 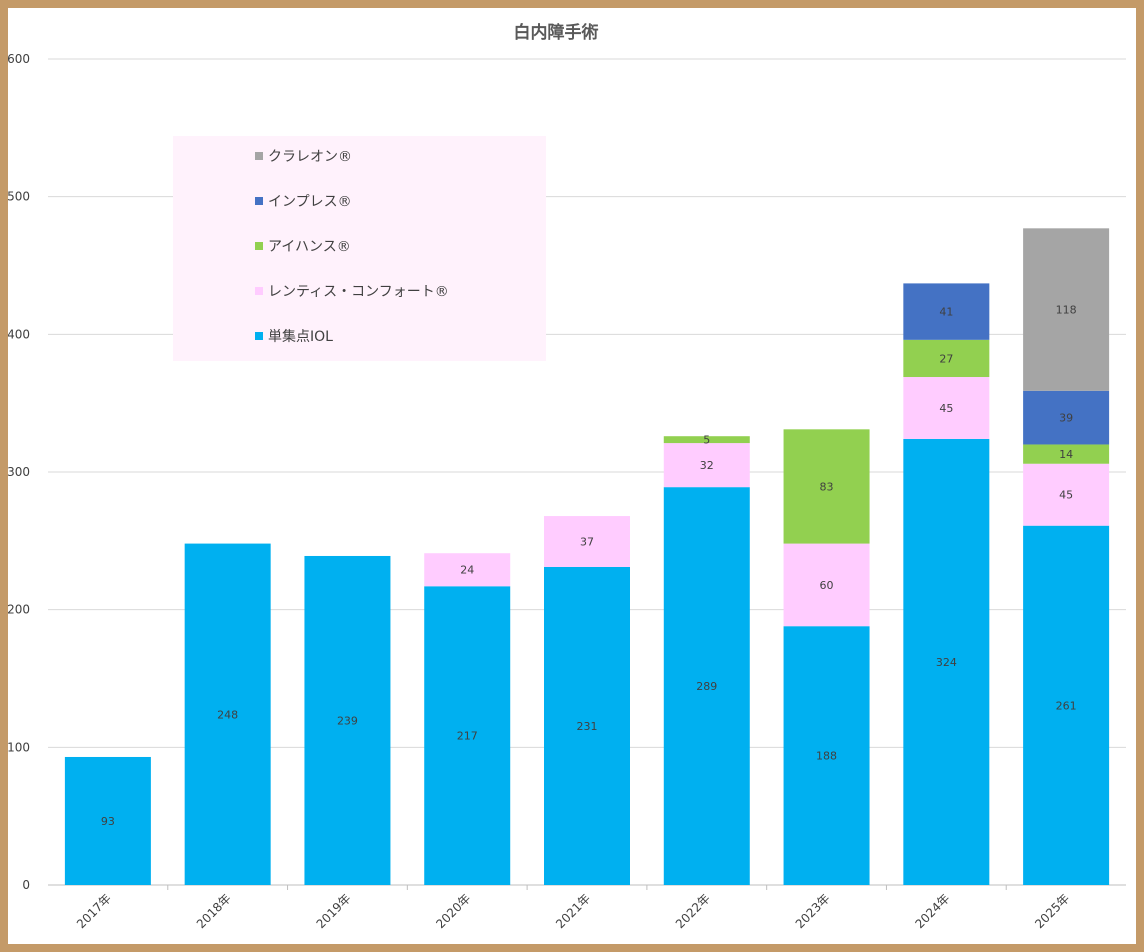 What do you see at coordinates (813, 911) in the screenshot?
I see `x-tick-label: 2023年` at bounding box center [813, 911].